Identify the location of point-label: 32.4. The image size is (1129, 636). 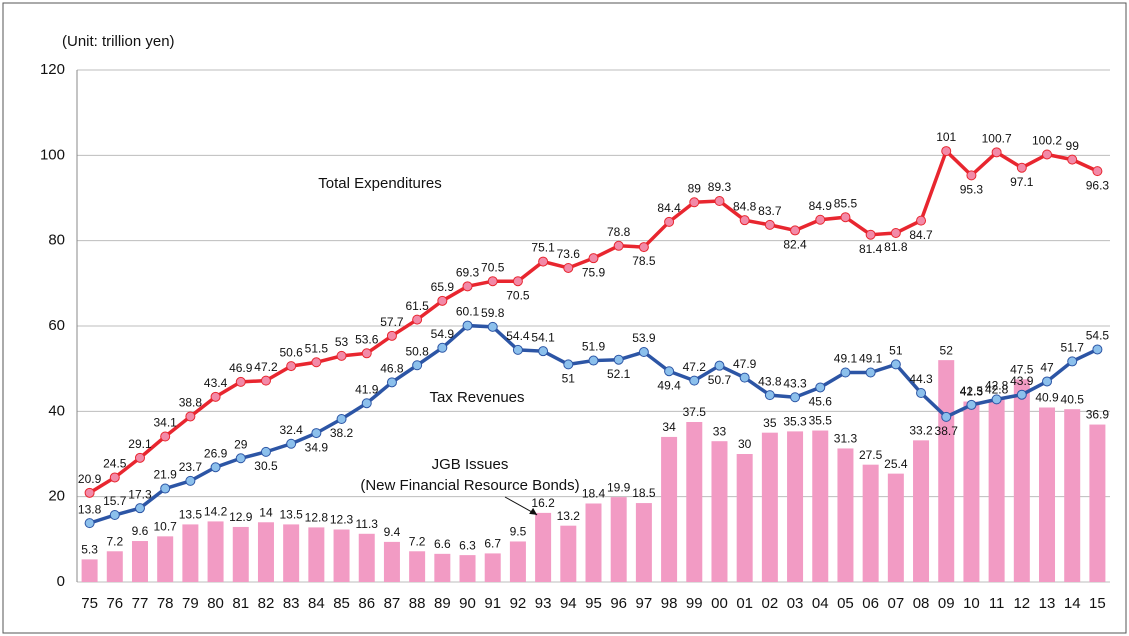
(291, 430).